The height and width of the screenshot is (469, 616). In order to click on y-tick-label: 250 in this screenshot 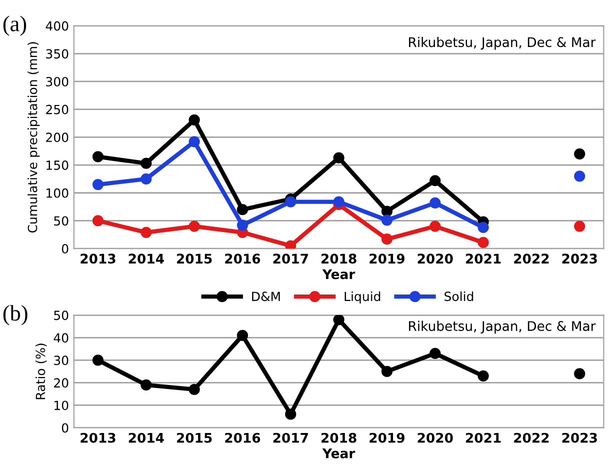, I will do `click(57, 109)`.